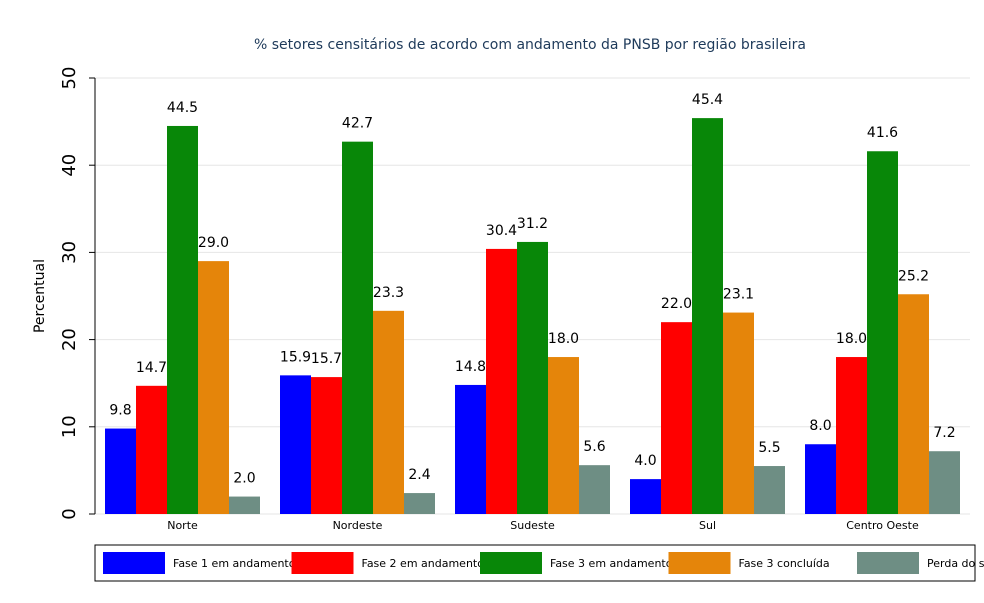 This screenshot has height=603, width=984. Describe the element at coordinates (470, 367) in the screenshot. I see `value-label: 14.8` at that location.